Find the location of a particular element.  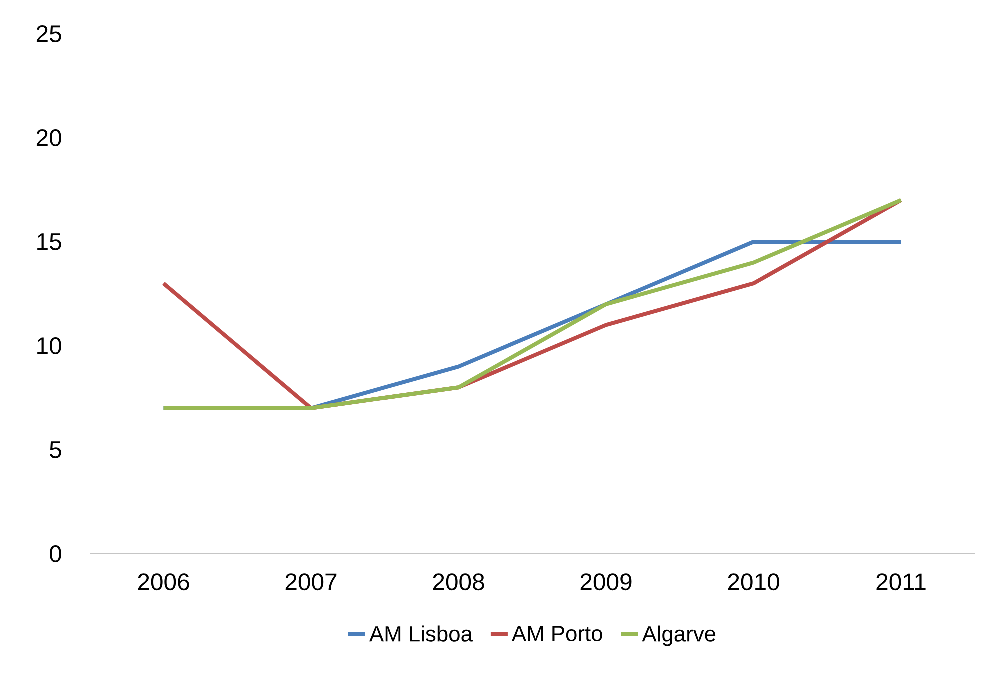

x-tick-label: 2009 is located at coordinates (606, 582).